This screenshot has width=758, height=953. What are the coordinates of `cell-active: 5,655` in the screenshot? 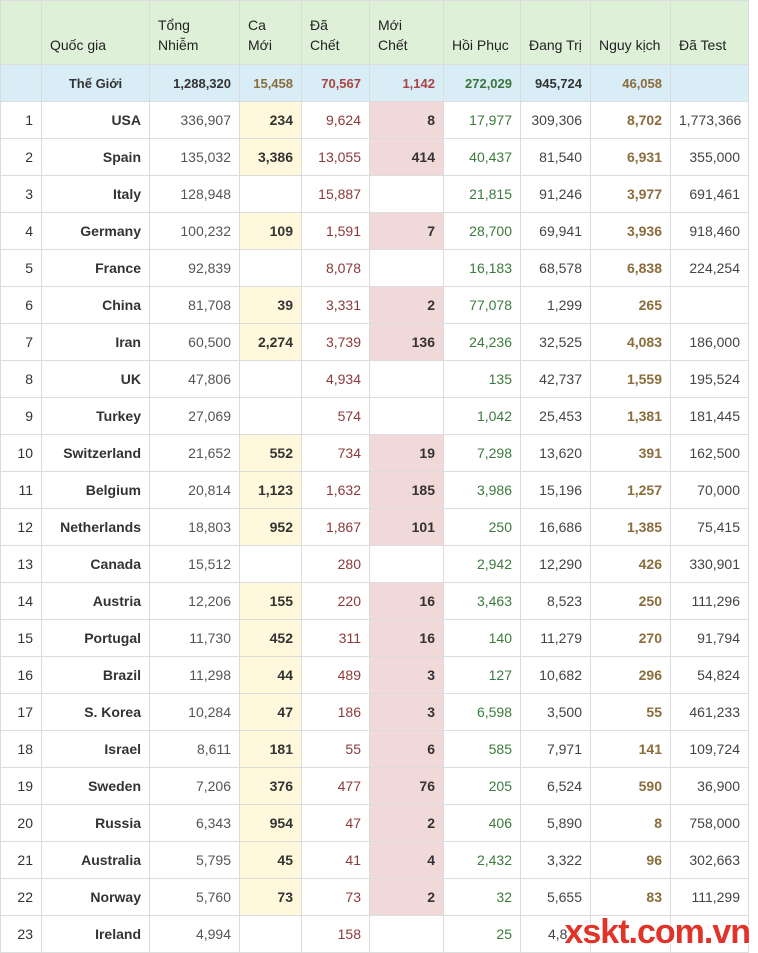 It's located at (555, 897).